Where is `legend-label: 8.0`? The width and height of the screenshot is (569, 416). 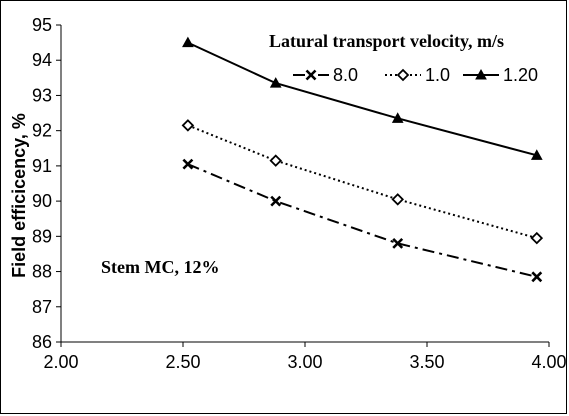 legend-label: 8.0 is located at coordinates (345, 75).